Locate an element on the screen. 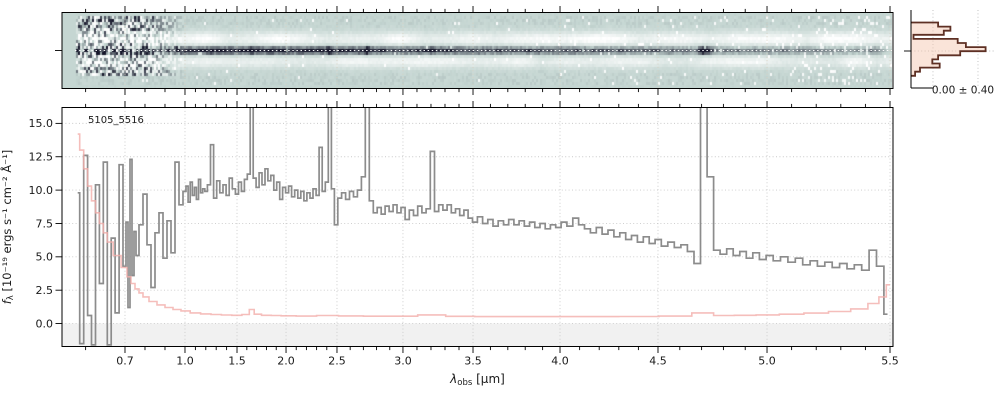 The height and width of the screenshot is (400, 1000). x-tick-label: 5.0 is located at coordinates (767, 361).